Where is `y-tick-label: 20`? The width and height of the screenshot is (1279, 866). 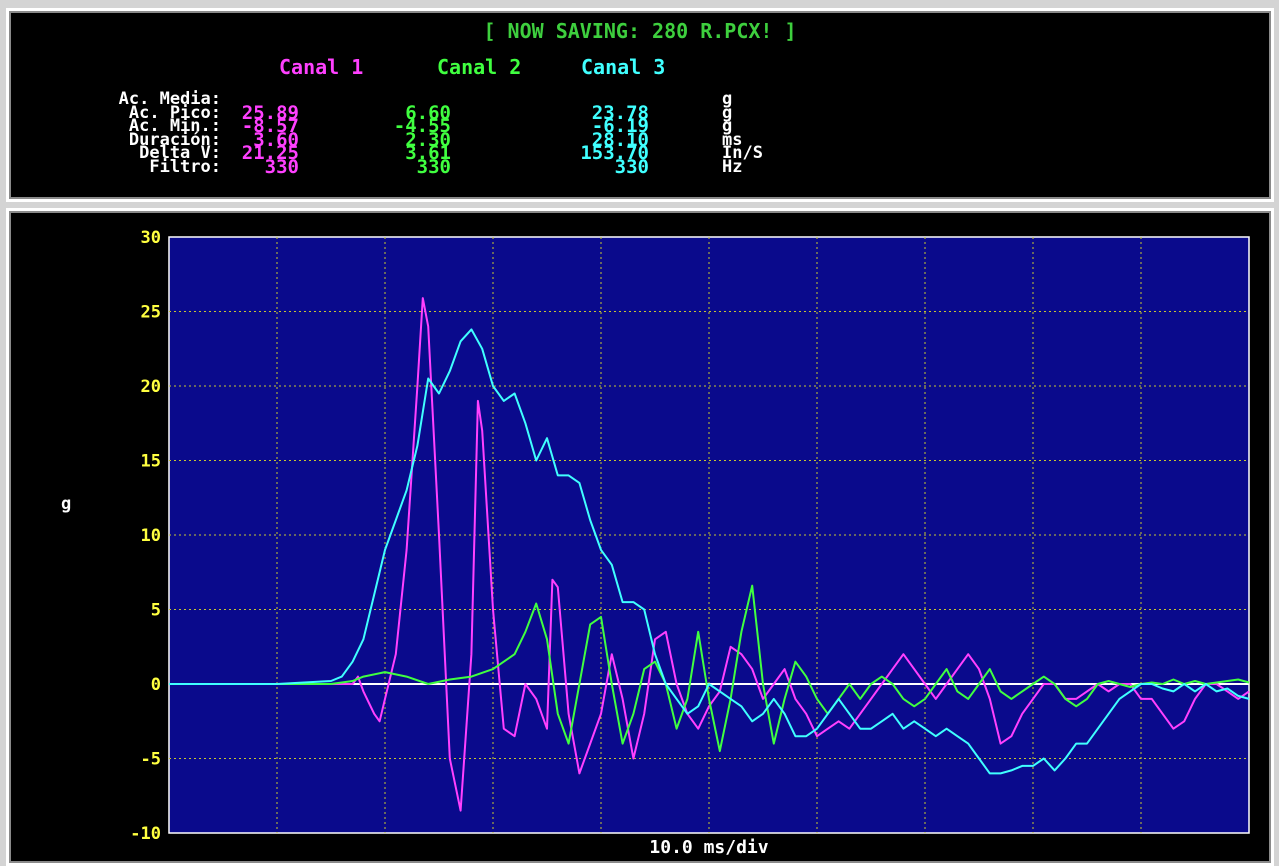
y-tick-label: 20 is located at coordinates (151, 387).